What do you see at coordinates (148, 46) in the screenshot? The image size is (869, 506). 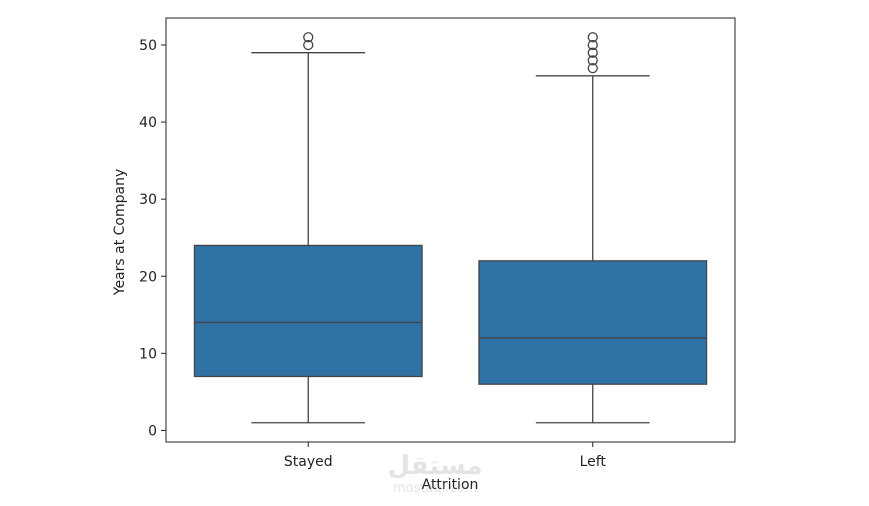 I see `y-tick-label: 50` at bounding box center [148, 46].